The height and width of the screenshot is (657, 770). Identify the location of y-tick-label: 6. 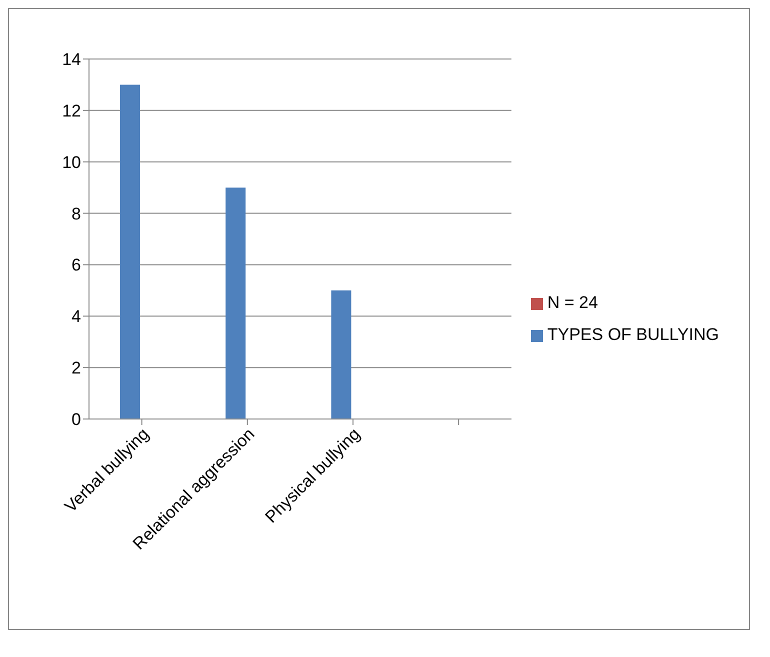
(76, 265).